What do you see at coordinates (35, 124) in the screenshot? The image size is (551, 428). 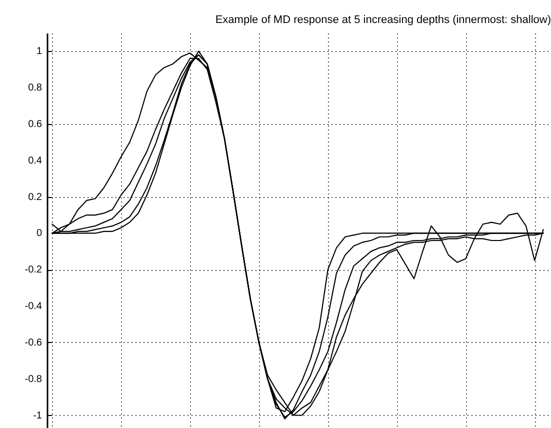 I see `y-tick-label: 0.6` at bounding box center [35, 124].